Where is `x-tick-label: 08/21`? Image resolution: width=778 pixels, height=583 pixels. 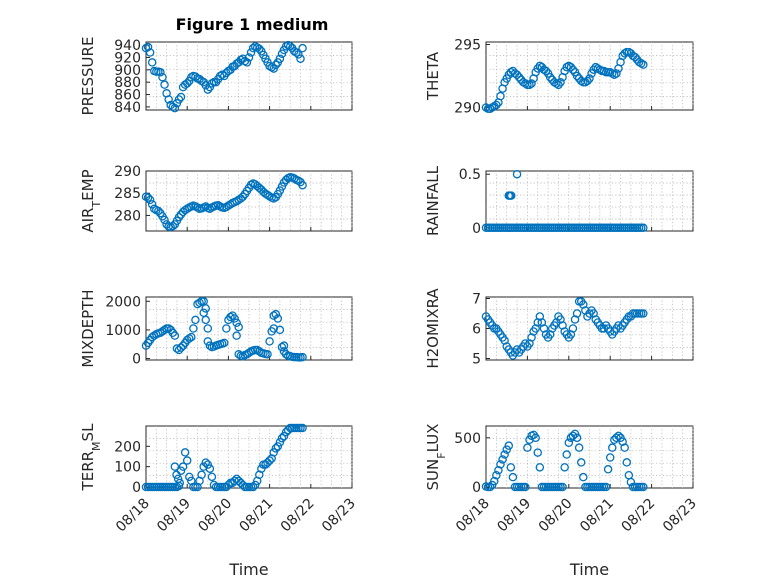 x-tick-label: 08/21 is located at coordinates (257, 516).